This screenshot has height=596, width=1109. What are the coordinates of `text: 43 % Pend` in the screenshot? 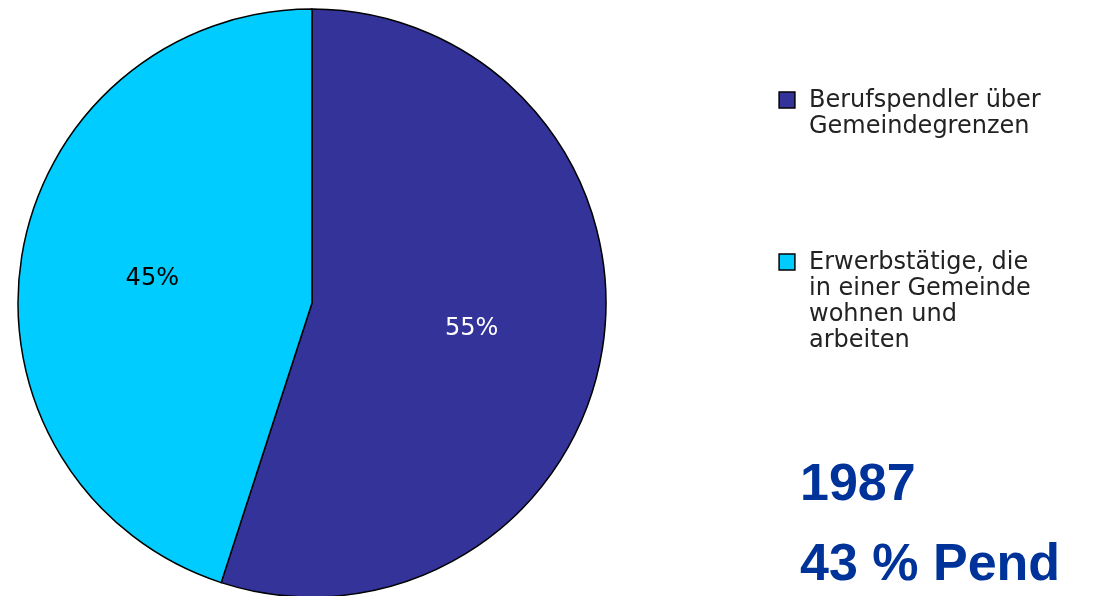 It's located at (930, 562).